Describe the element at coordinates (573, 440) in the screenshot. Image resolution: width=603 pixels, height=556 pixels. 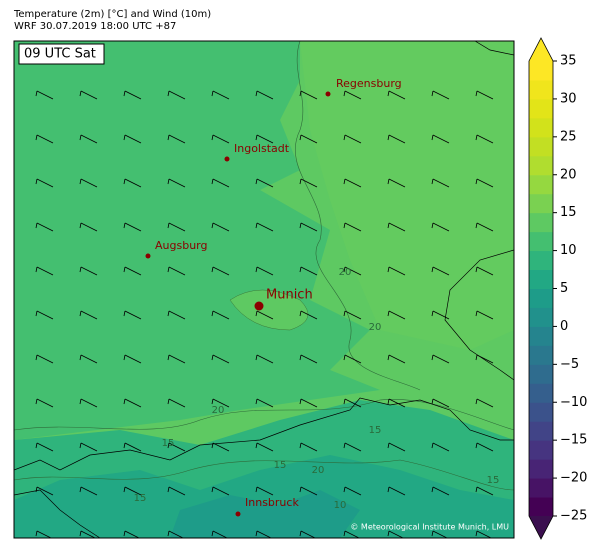
I see `colorbar-tick-label: −15` at that location.